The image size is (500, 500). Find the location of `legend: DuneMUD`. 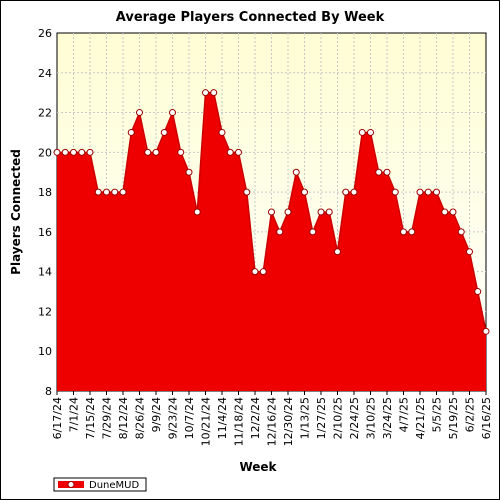

legend: DuneMUD is located at coordinates (100, 484).